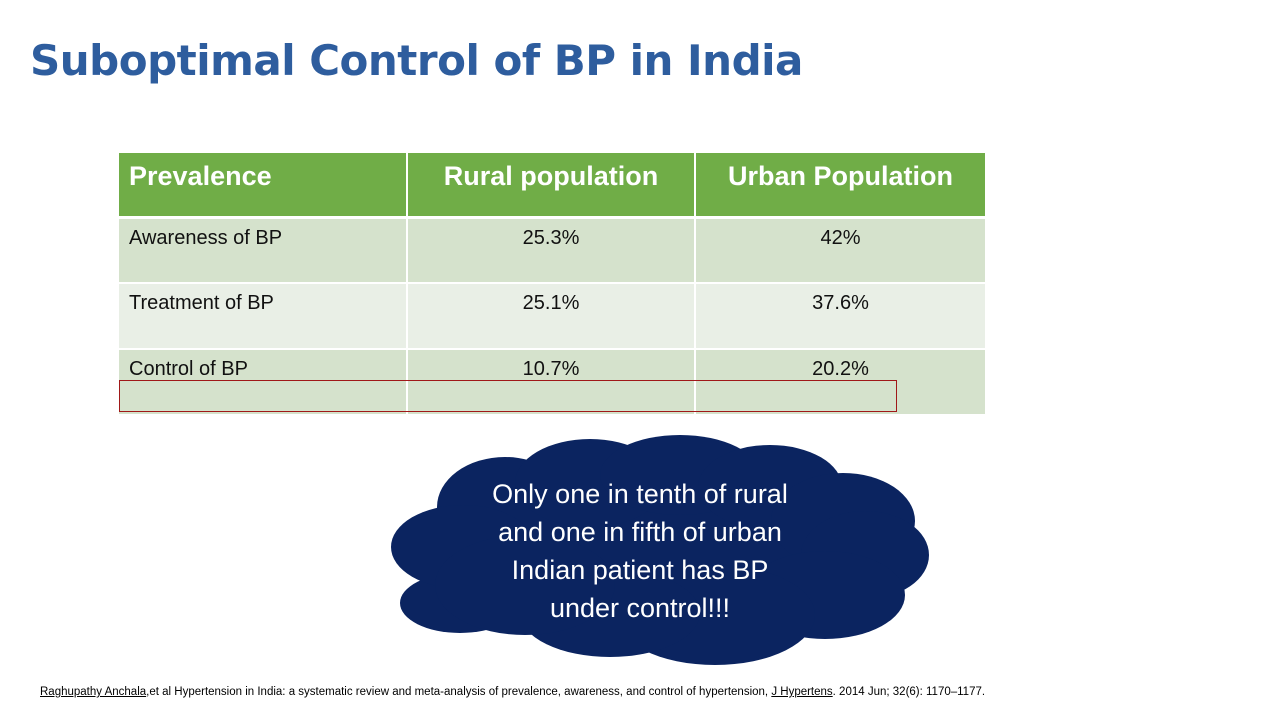 This screenshot has width=1280, height=720. Describe the element at coordinates (640, 532) in the screenshot. I see `callout-line: and one in fifth of urban` at that location.